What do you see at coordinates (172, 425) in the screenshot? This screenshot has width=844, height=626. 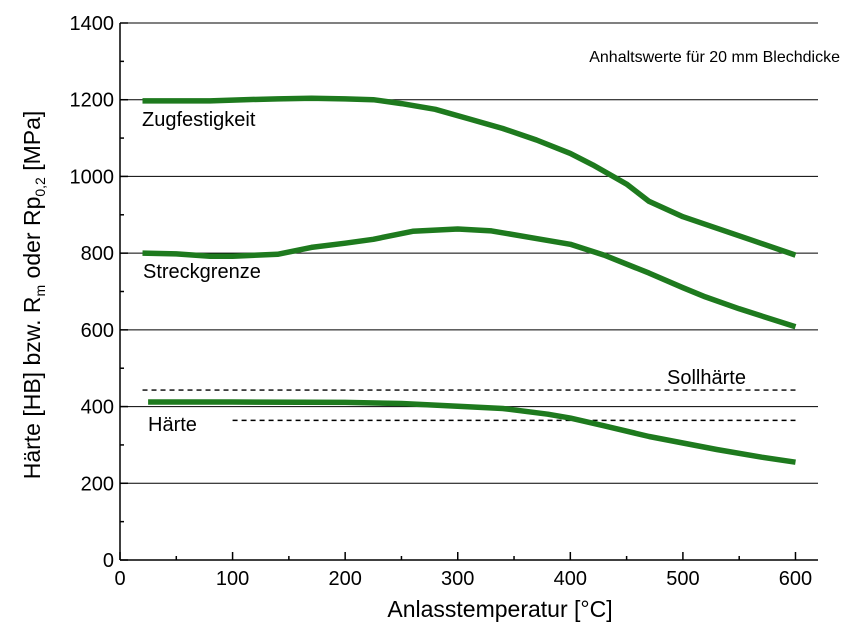 I see `series-label-haerte: Härte` at bounding box center [172, 425].